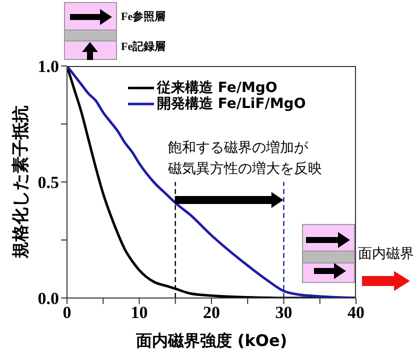 The image size is (420, 350). What do you see at coordinates (139, 312) in the screenshot?
I see `x-tick-label: 10` at bounding box center [139, 312].